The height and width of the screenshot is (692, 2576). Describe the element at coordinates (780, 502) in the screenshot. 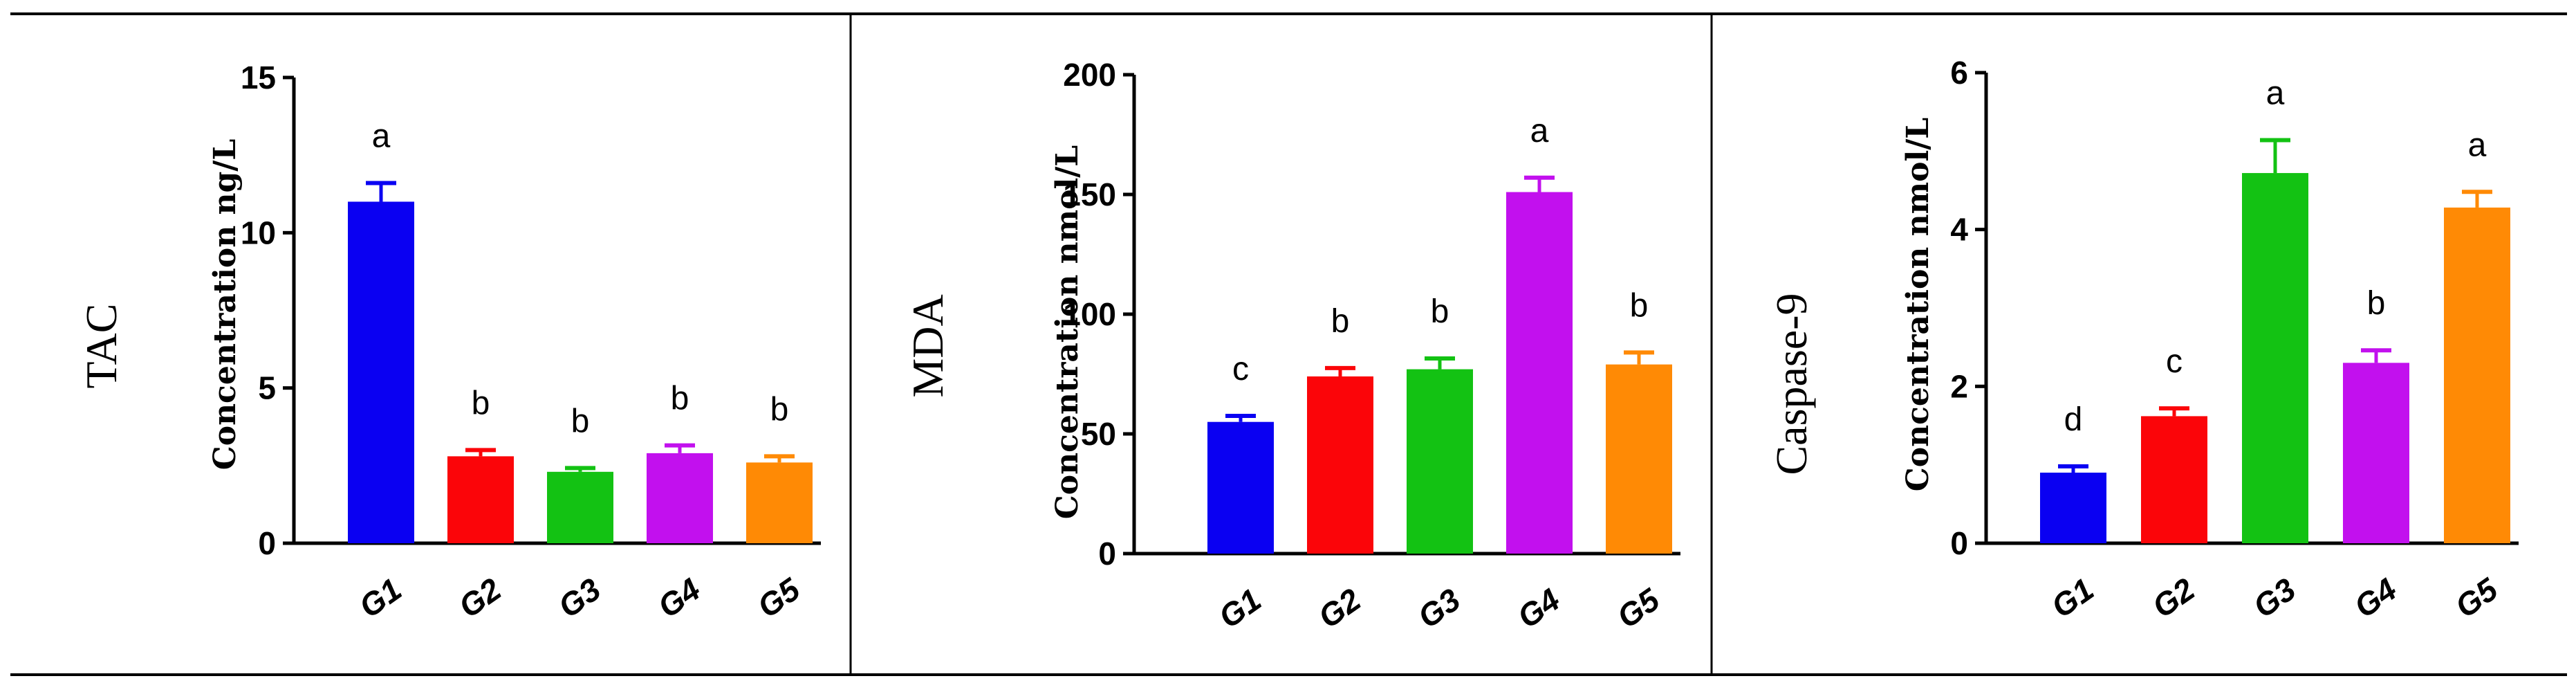

I see `bar-tac-g5` at that location.